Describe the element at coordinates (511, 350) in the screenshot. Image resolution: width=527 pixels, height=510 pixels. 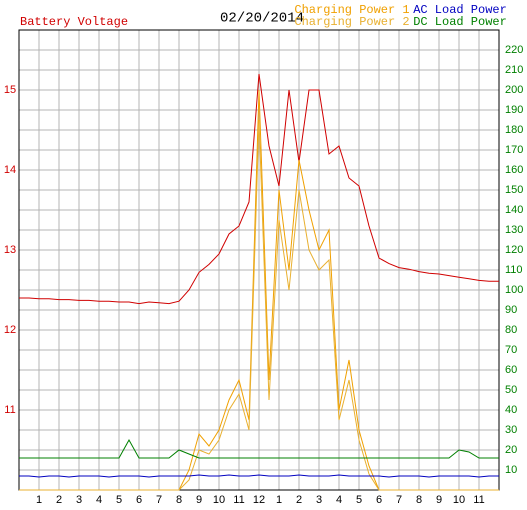
I see `y2-tick-label: 70` at that location.